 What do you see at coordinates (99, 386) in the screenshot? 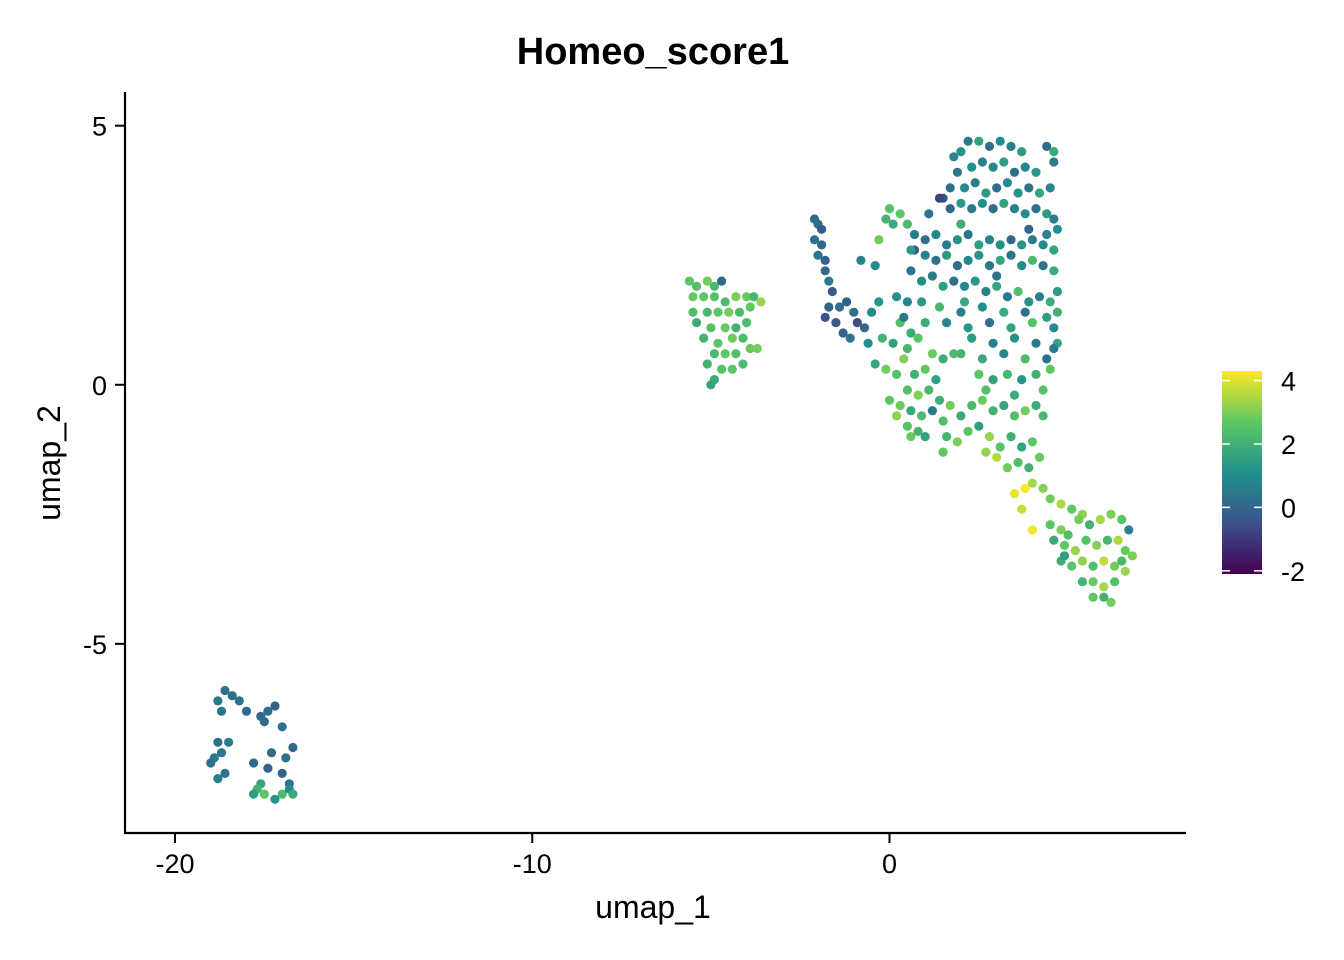
I see `y-tick-label: 0` at bounding box center [99, 386].